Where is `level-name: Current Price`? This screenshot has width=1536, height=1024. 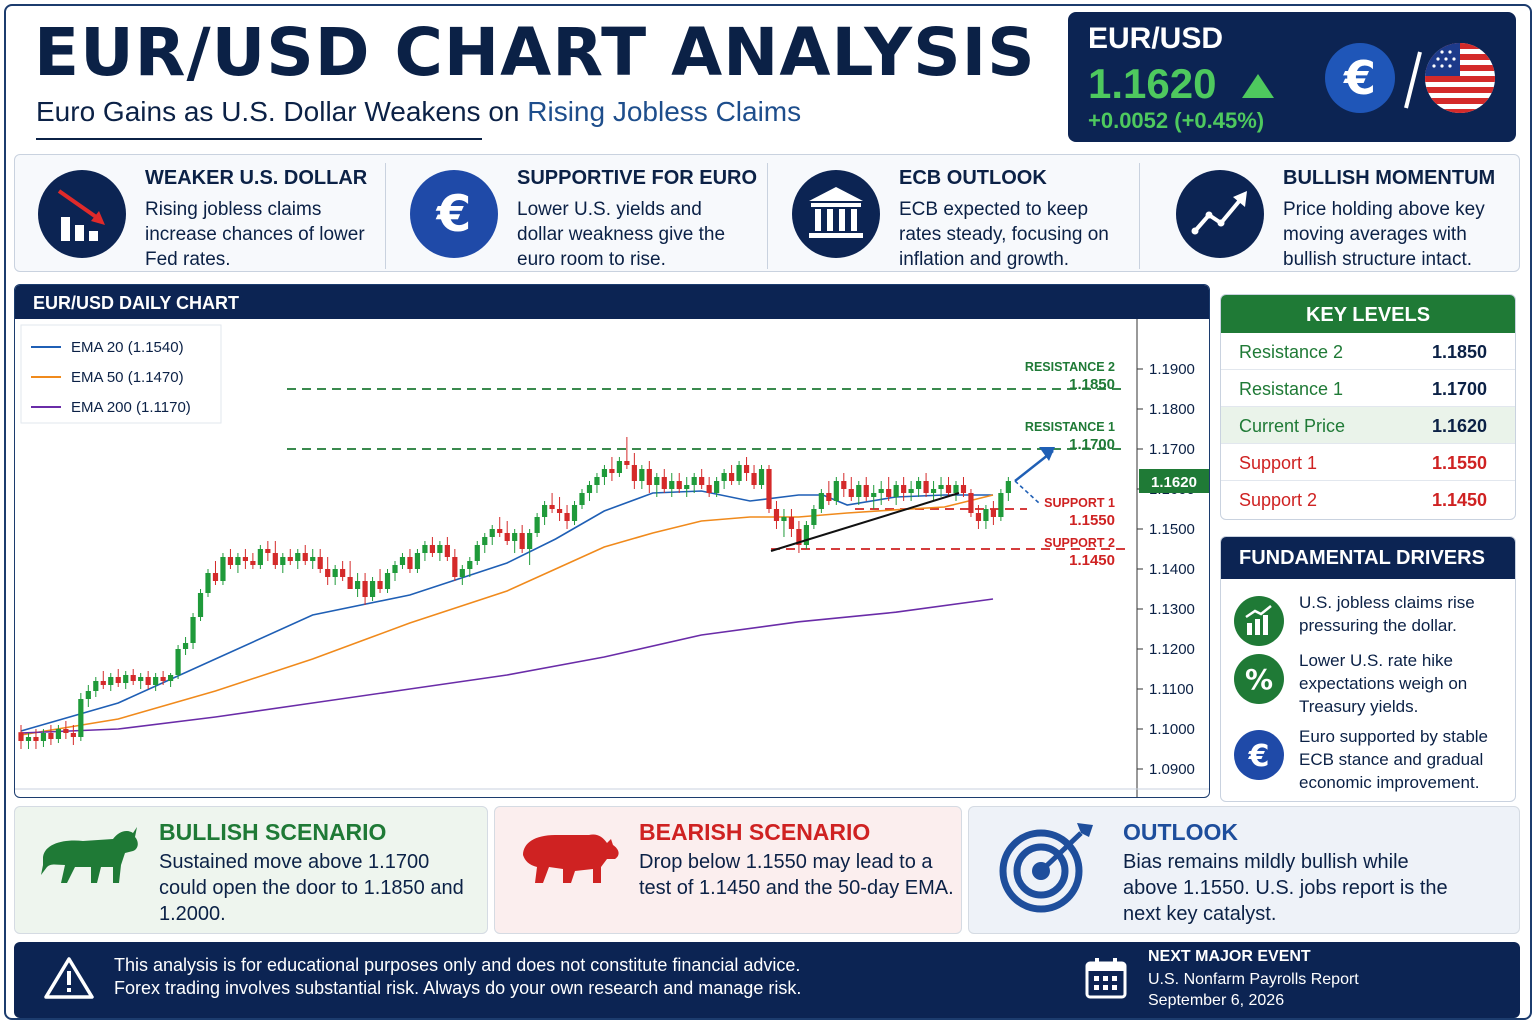 level-name: Current Price is located at coordinates (1292, 426).